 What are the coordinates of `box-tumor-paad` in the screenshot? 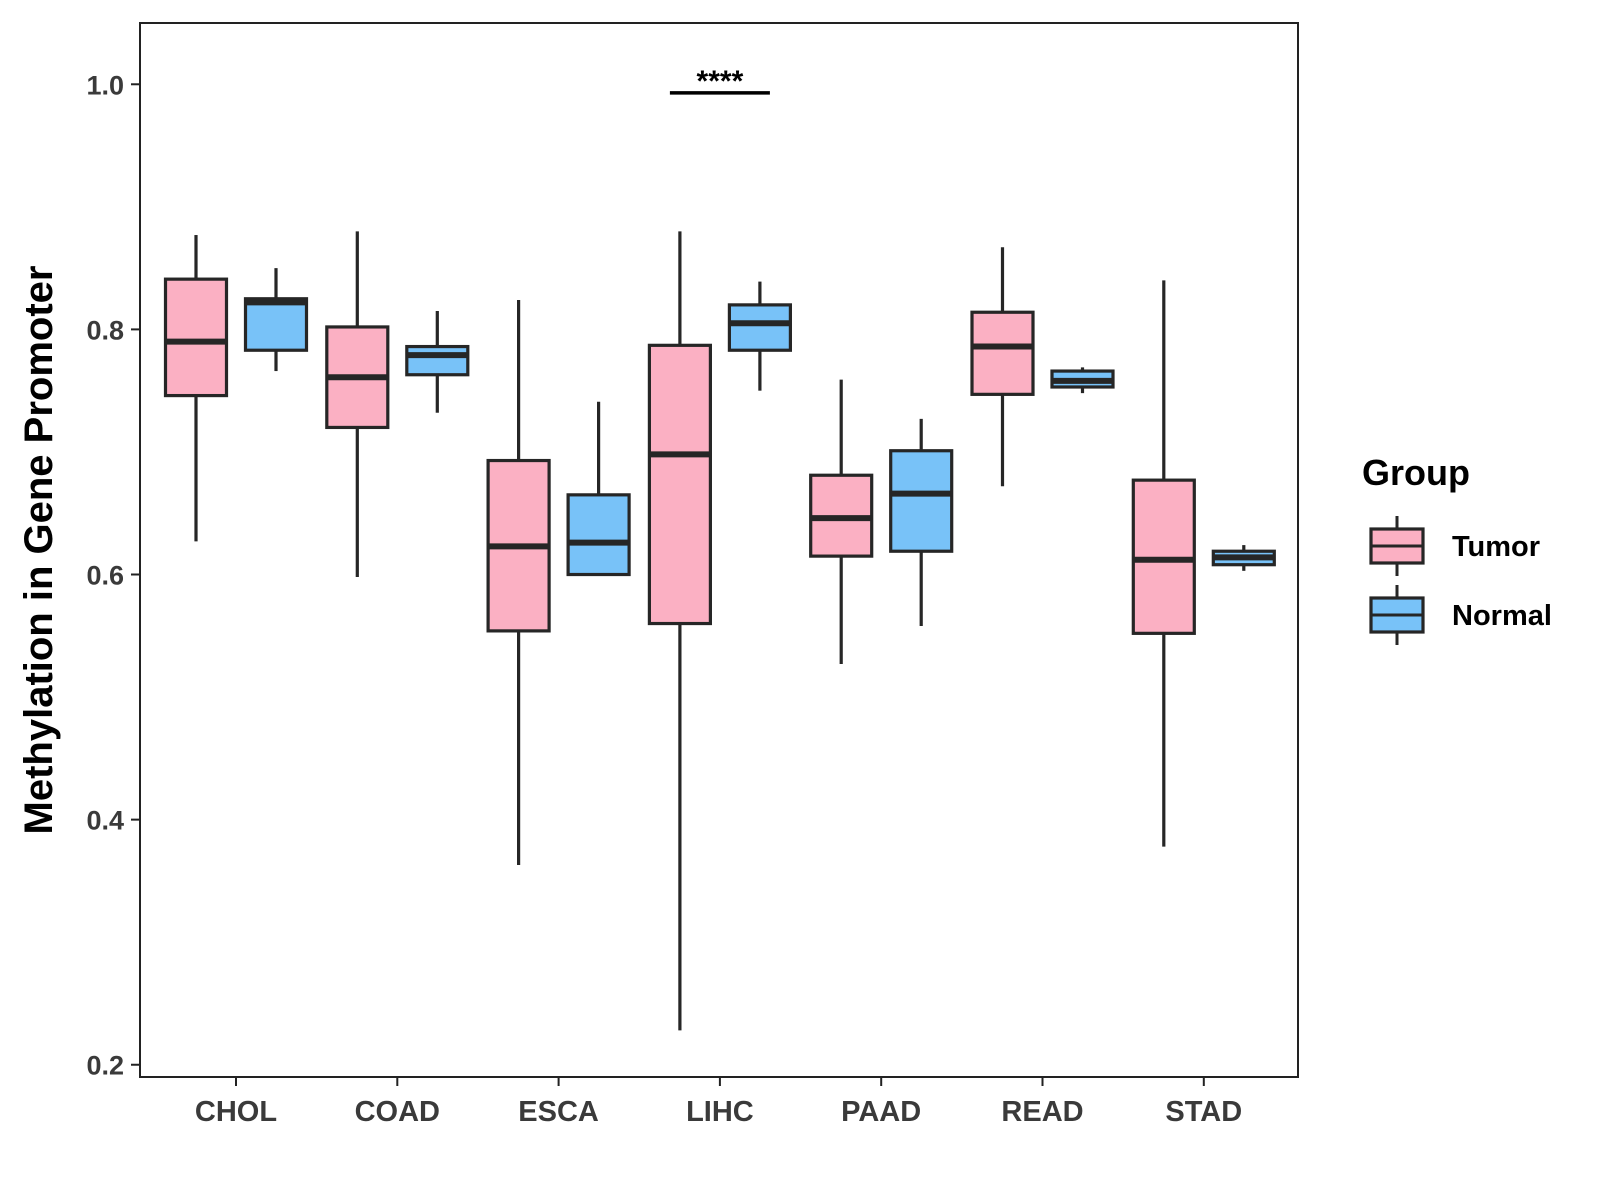 It's located at (841, 521).